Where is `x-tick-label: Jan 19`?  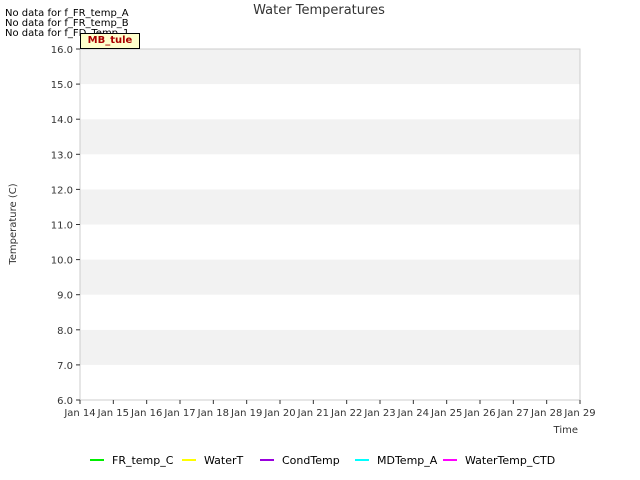 x-tick-label: Jan 19 is located at coordinates (246, 413).